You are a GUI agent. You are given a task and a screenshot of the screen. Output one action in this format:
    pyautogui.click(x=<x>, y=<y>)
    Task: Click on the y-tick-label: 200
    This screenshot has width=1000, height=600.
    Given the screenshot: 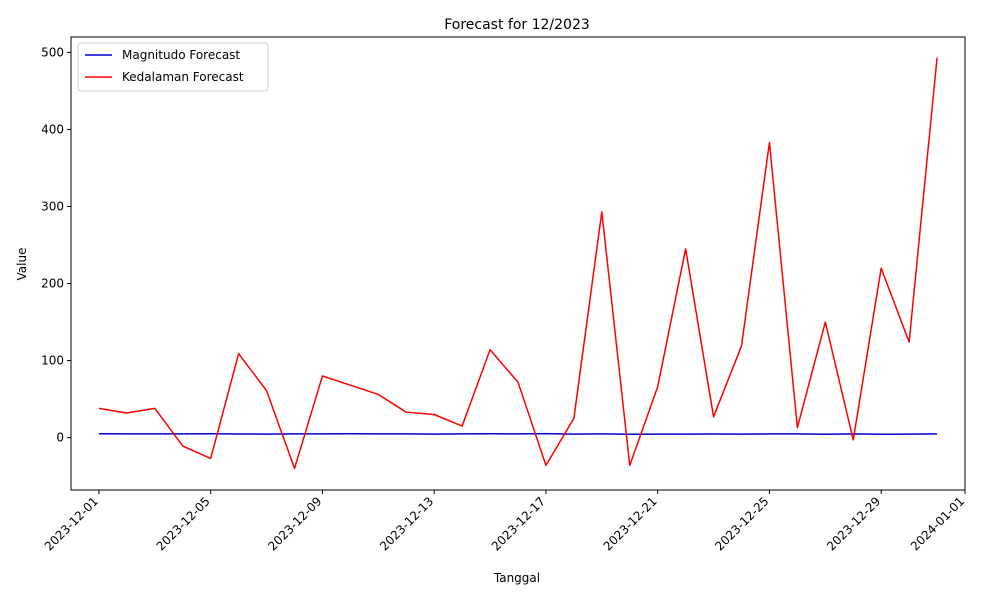 What is the action you would take?
    pyautogui.click(x=52, y=284)
    